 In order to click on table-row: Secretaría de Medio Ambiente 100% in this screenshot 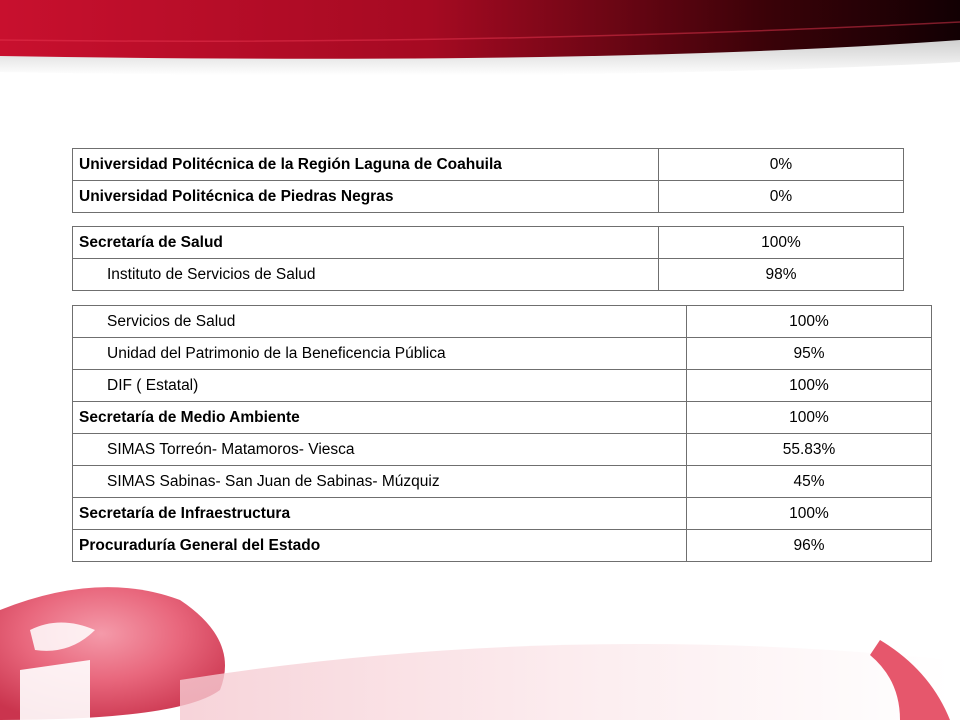, I will do `click(502, 417)`.